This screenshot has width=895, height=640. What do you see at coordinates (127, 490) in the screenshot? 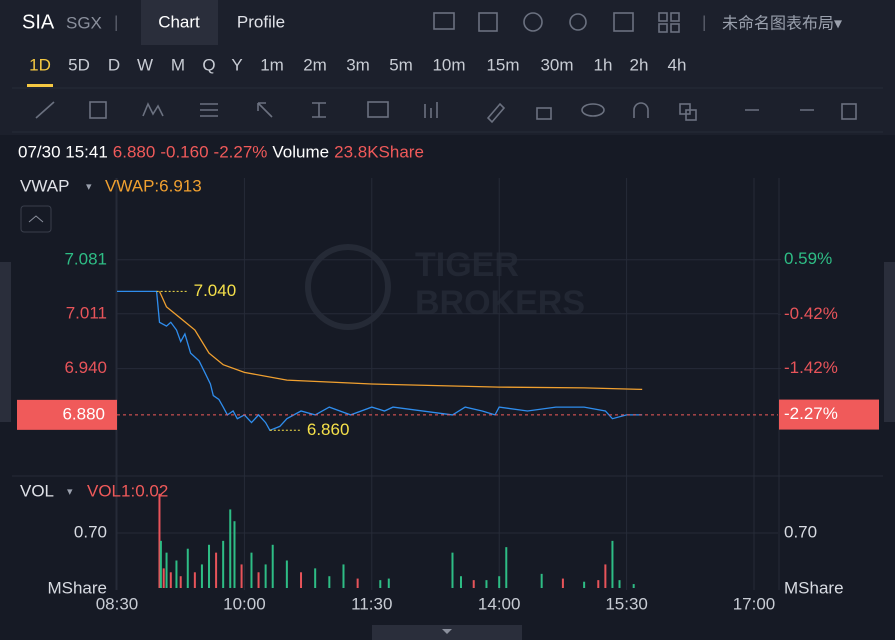
I see `indicator-value: VOL1:0.02` at bounding box center [127, 490].